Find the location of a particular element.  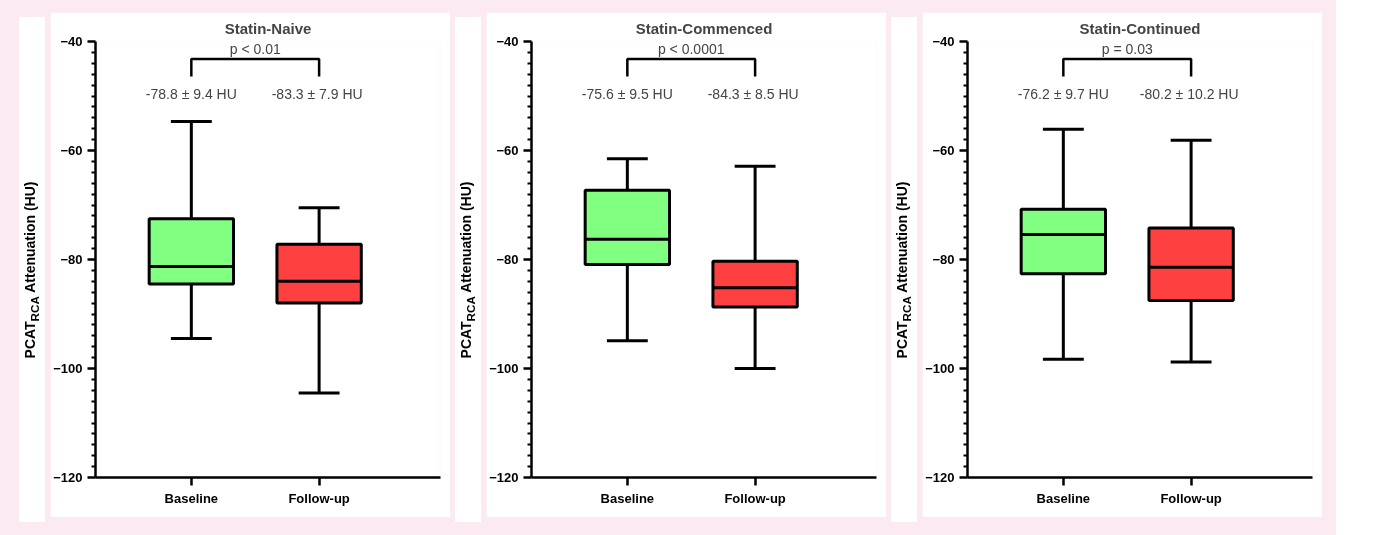

annotation: -84.3 ± 8.5 HU is located at coordinates (753, 93).